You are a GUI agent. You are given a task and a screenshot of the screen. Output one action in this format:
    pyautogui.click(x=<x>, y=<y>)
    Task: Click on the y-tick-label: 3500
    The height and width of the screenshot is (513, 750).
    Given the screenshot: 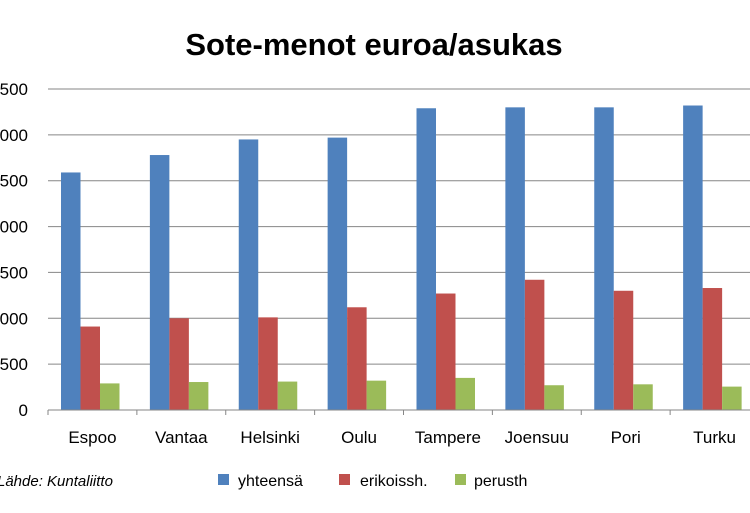 What is the action you would take?
    pyautogui.click(x=14, y=89)
    